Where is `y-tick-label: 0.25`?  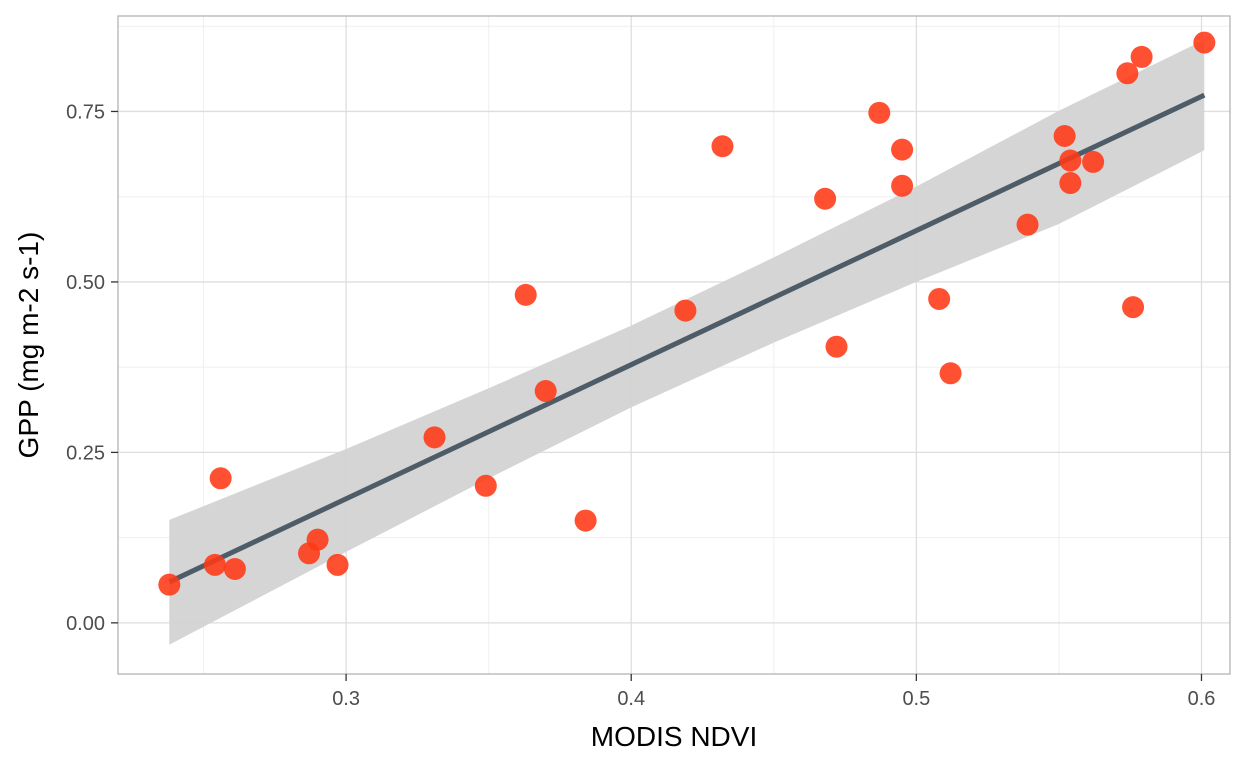
y-tick-label: 0.25 is located at coordinates (85, 453).